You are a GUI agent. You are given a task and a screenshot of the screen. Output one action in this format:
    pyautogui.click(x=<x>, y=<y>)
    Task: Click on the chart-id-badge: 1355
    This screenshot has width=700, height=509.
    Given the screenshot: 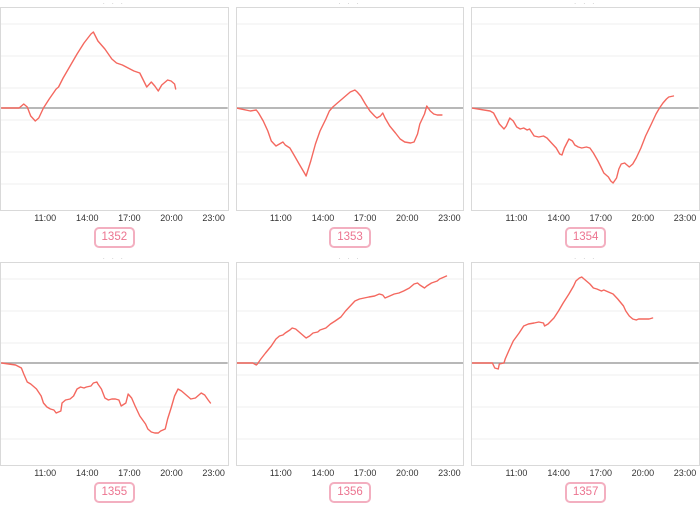 What is the action you would take?
    pyautogui.click(x=114, y=492)
    